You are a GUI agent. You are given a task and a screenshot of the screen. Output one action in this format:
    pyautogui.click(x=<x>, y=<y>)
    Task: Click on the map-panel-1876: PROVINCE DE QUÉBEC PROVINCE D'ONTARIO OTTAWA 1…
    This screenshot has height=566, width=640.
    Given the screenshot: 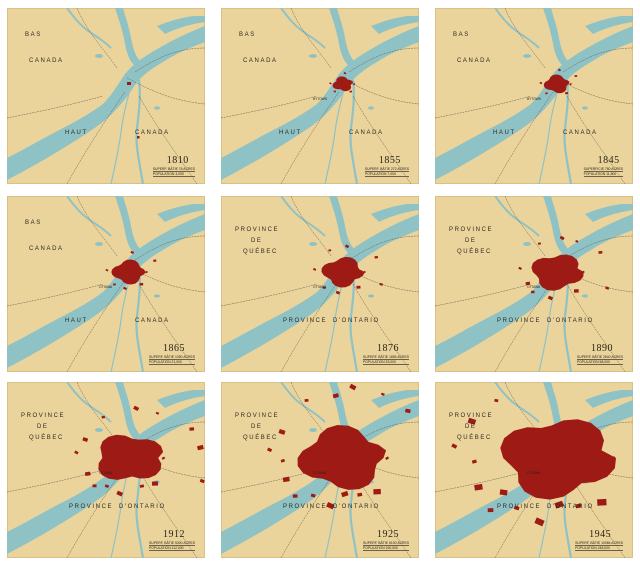 What is the action you would take?
    pyautogui.click(x=320, y=284)
    